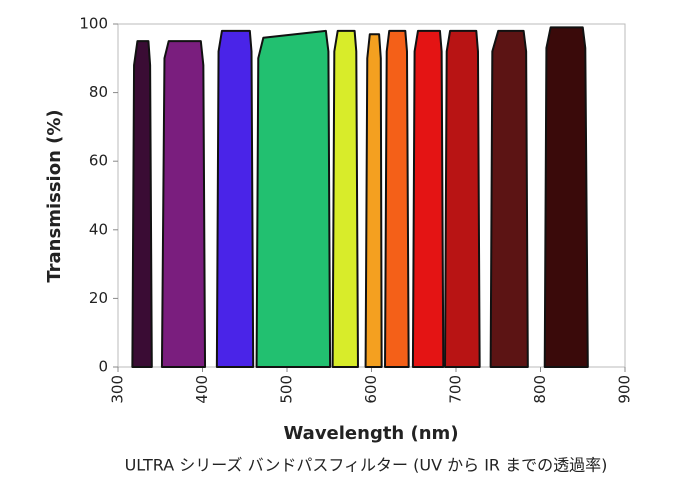 The width and height of the screenshot is (680, 493). Describe the element at coordinates (103, 367) in the screenshot. I see `y-tick-label: 0` at that location.